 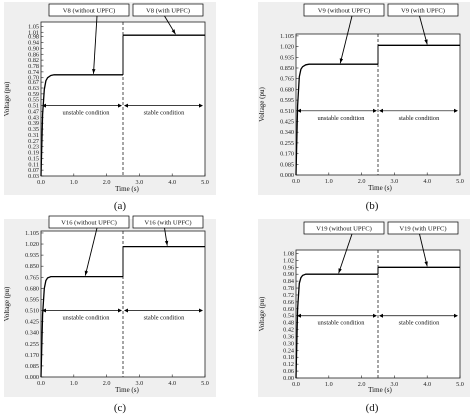 I want to click on y-tick-label: 0.23, so click(x=33, y=147).